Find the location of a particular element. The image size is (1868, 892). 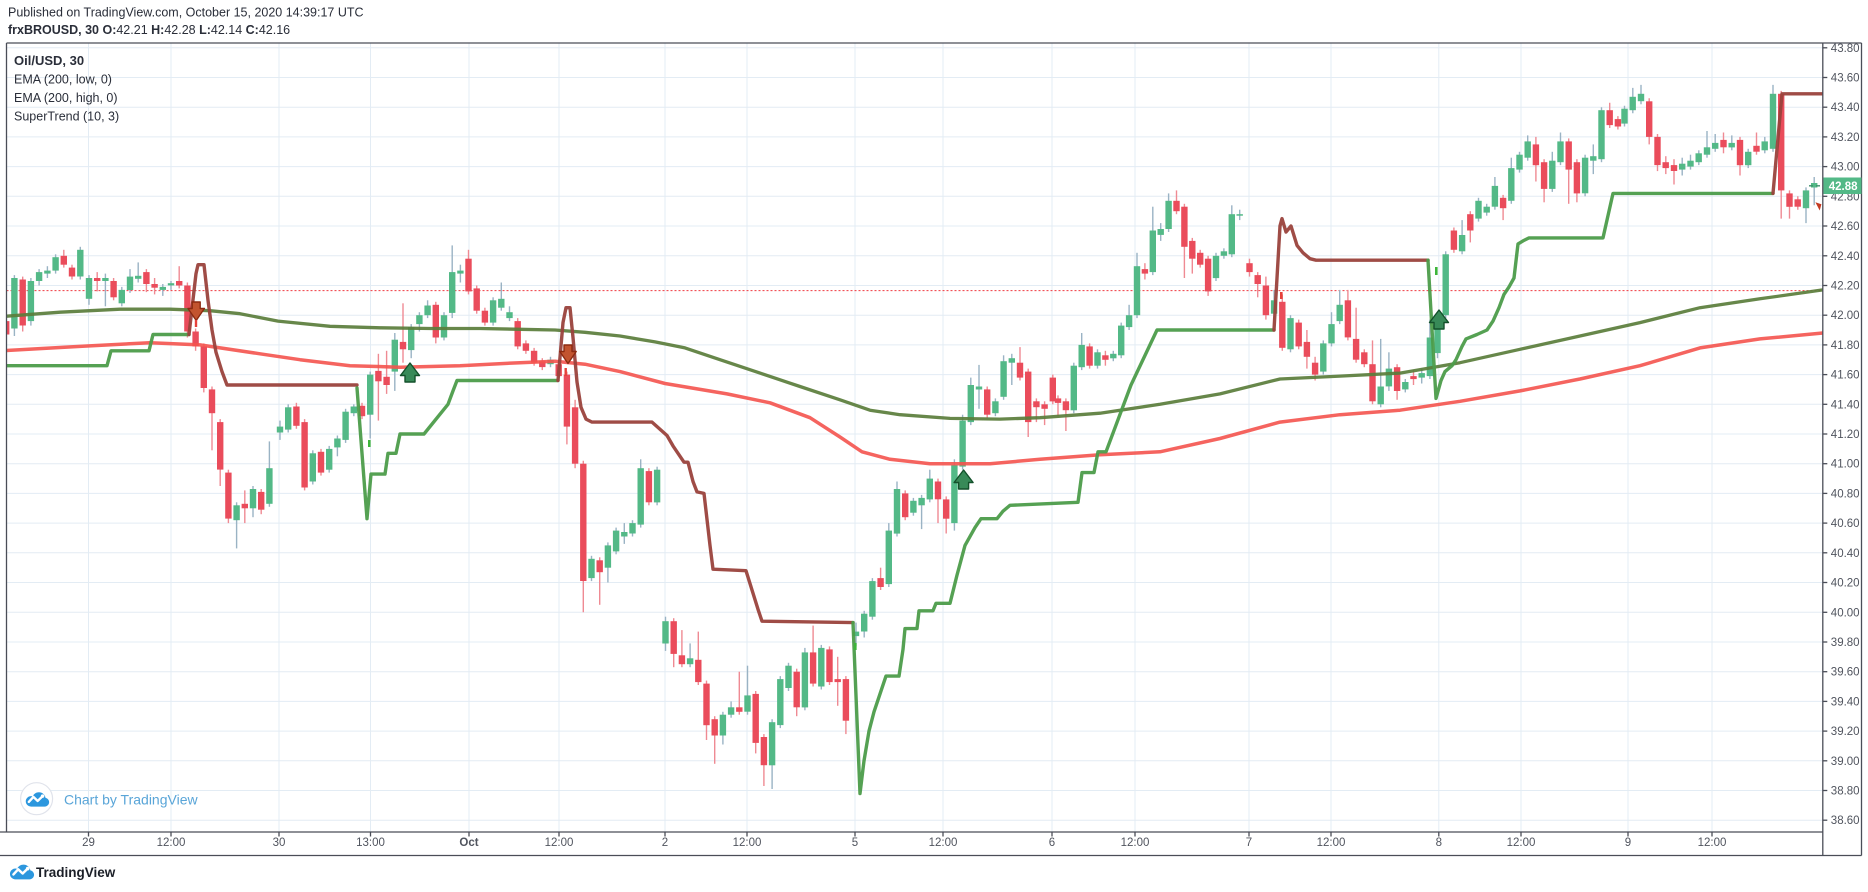

svg-text: 40.40 is located at coordinates (1845, 554).